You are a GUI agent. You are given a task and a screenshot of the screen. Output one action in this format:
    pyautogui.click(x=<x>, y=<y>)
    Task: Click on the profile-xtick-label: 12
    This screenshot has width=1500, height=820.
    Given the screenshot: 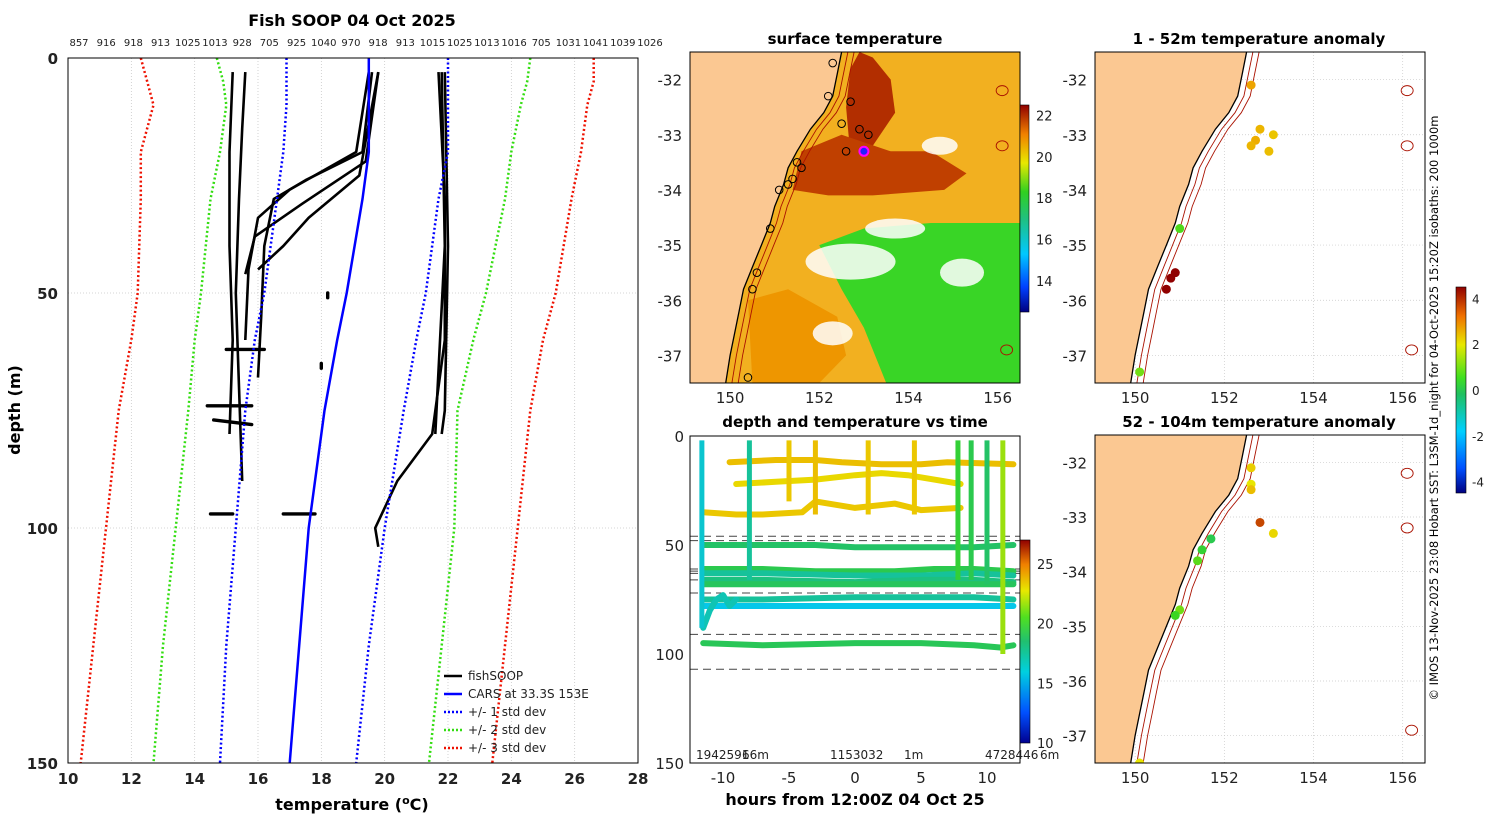 What is the action you would take?
    pyautogui.click(x=131, y=779)
    